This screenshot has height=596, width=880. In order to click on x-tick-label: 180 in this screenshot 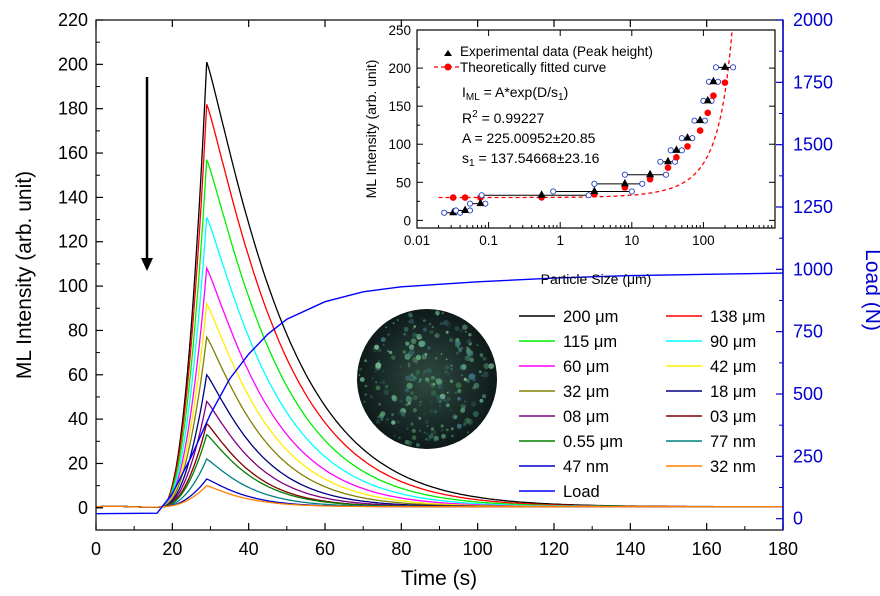, I will do `click(783, 549)`.